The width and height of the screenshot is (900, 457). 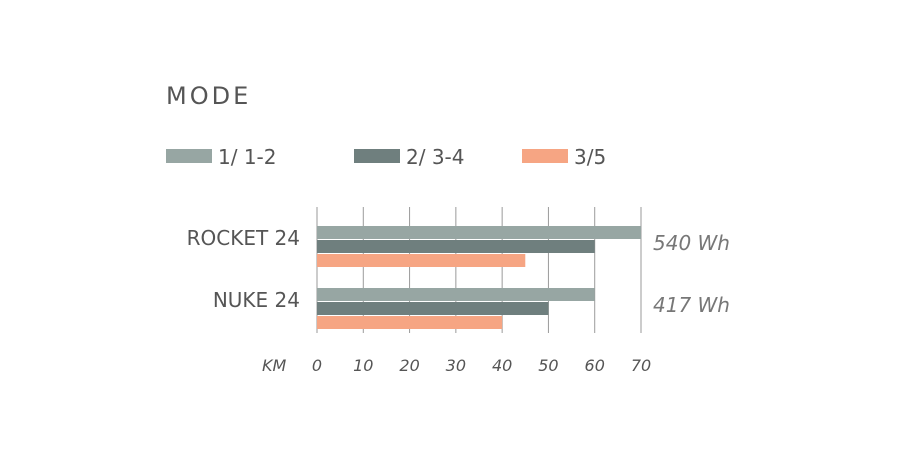 What do you see at coordinates (641, 365) in the screenshot?
I see `x-tick-label-70: 70` at bounding box center [641, 365].